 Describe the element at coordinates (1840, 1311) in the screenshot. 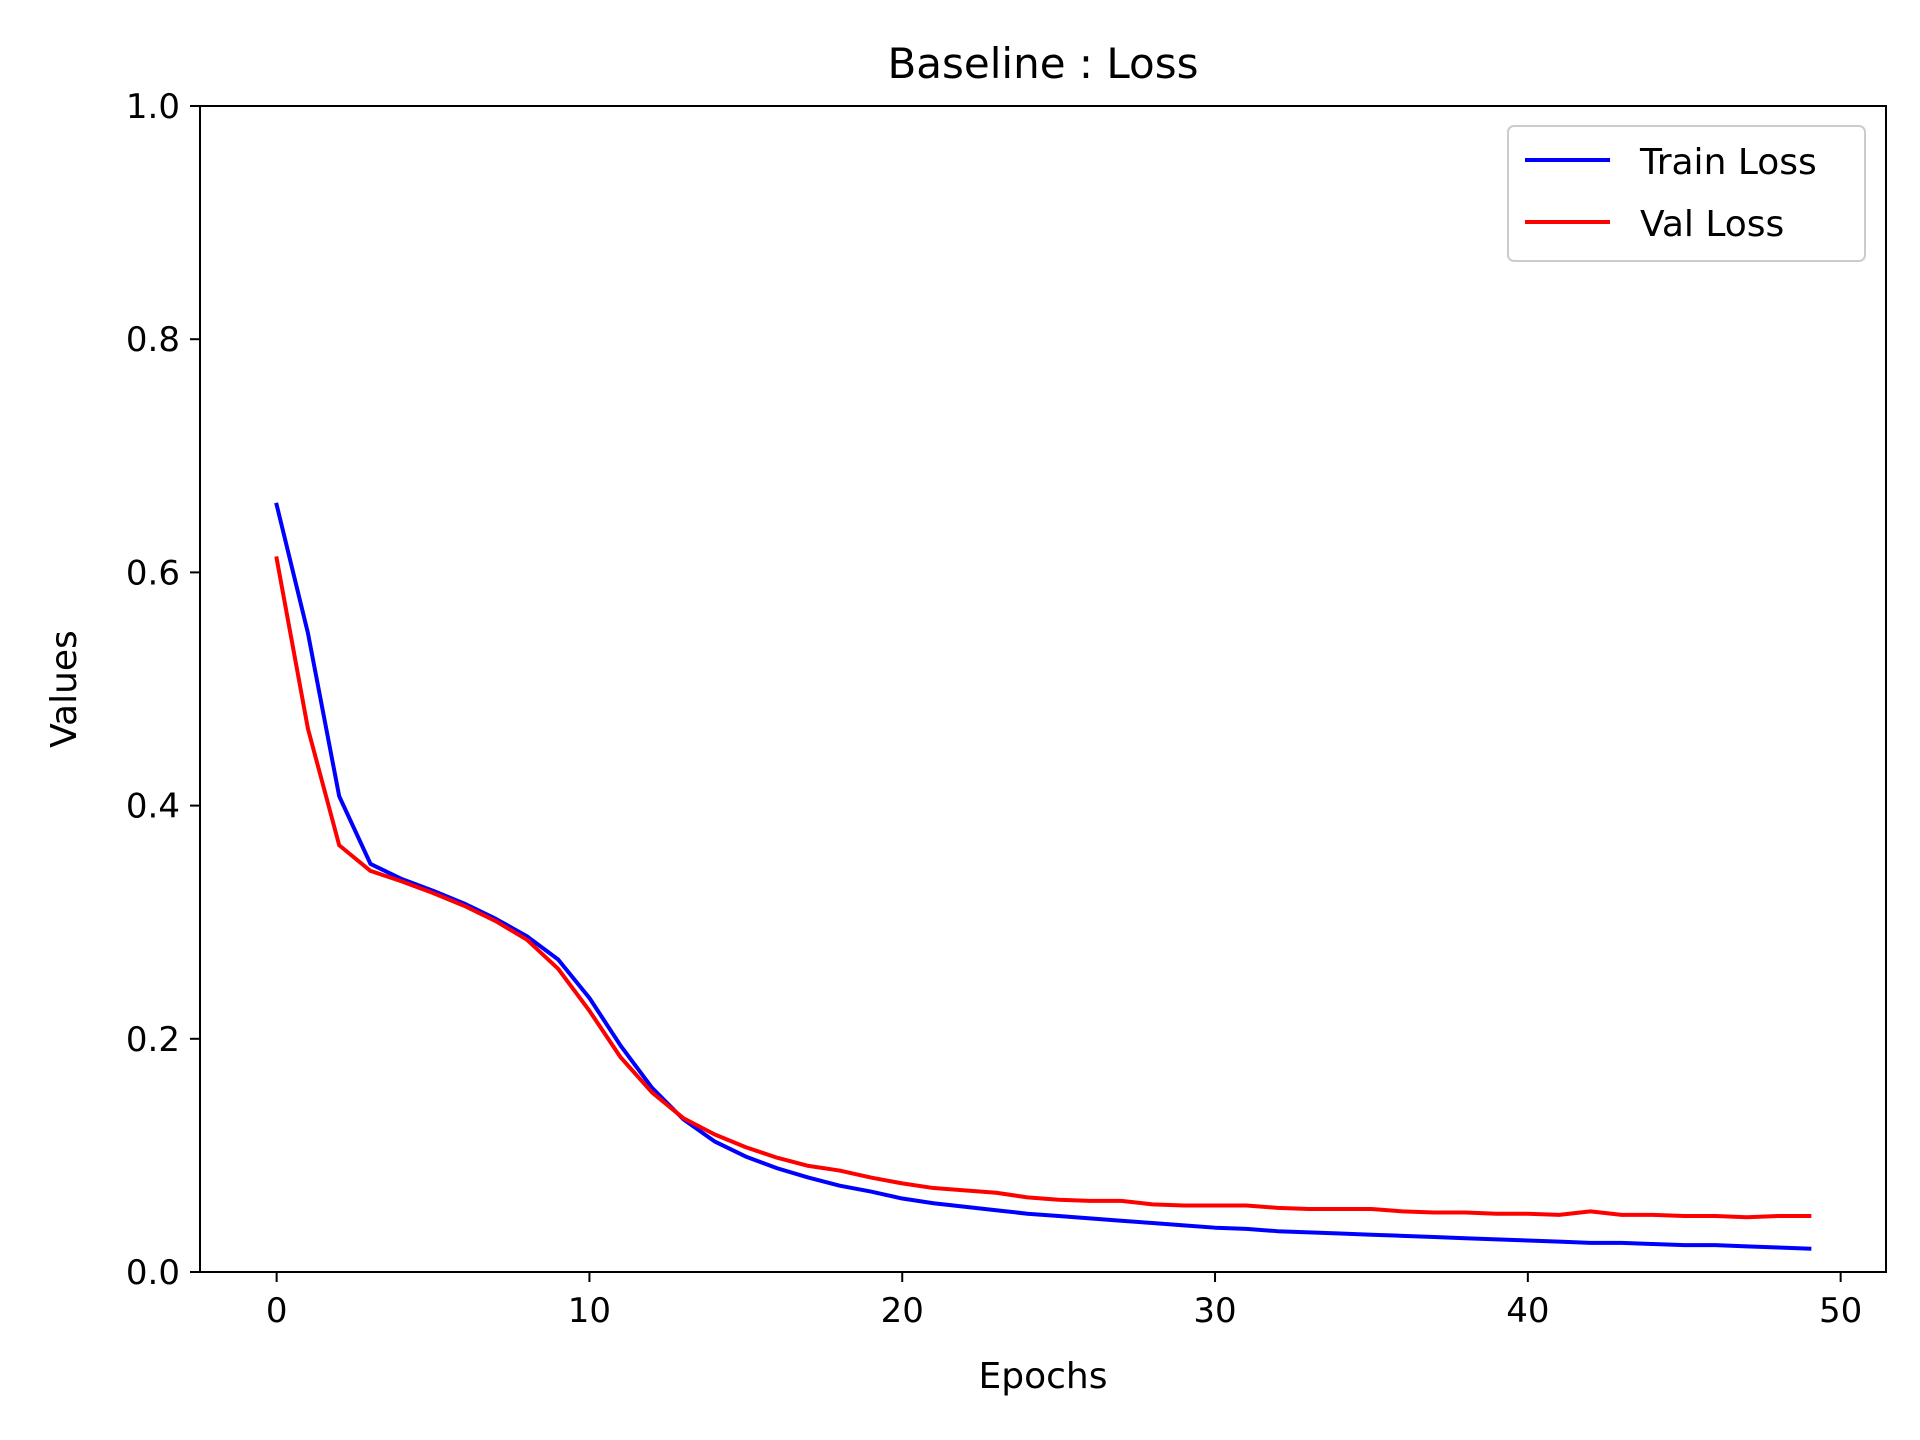

I see `x-tick-label: 50` at that location.